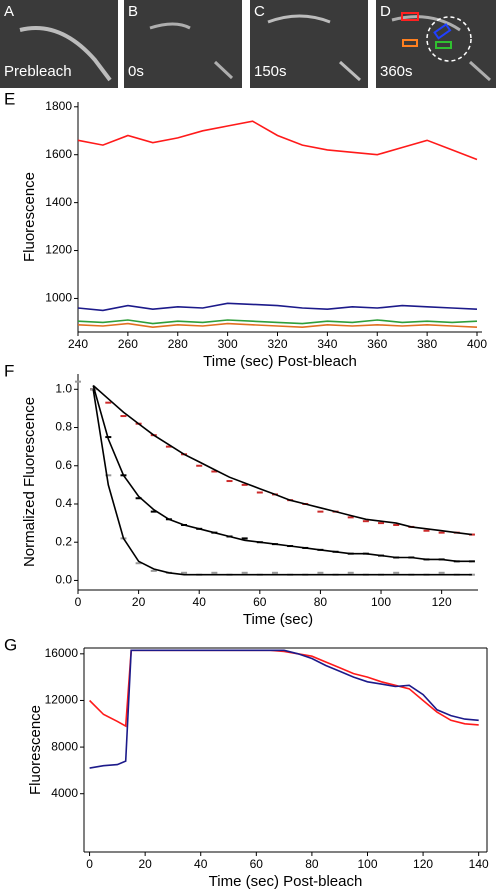 This screenshot has height=894, width=496. What do you see at coordinates (38, 71) in the screenshot?
I see `caption: Prebleach` at bounding box center [38, 71].